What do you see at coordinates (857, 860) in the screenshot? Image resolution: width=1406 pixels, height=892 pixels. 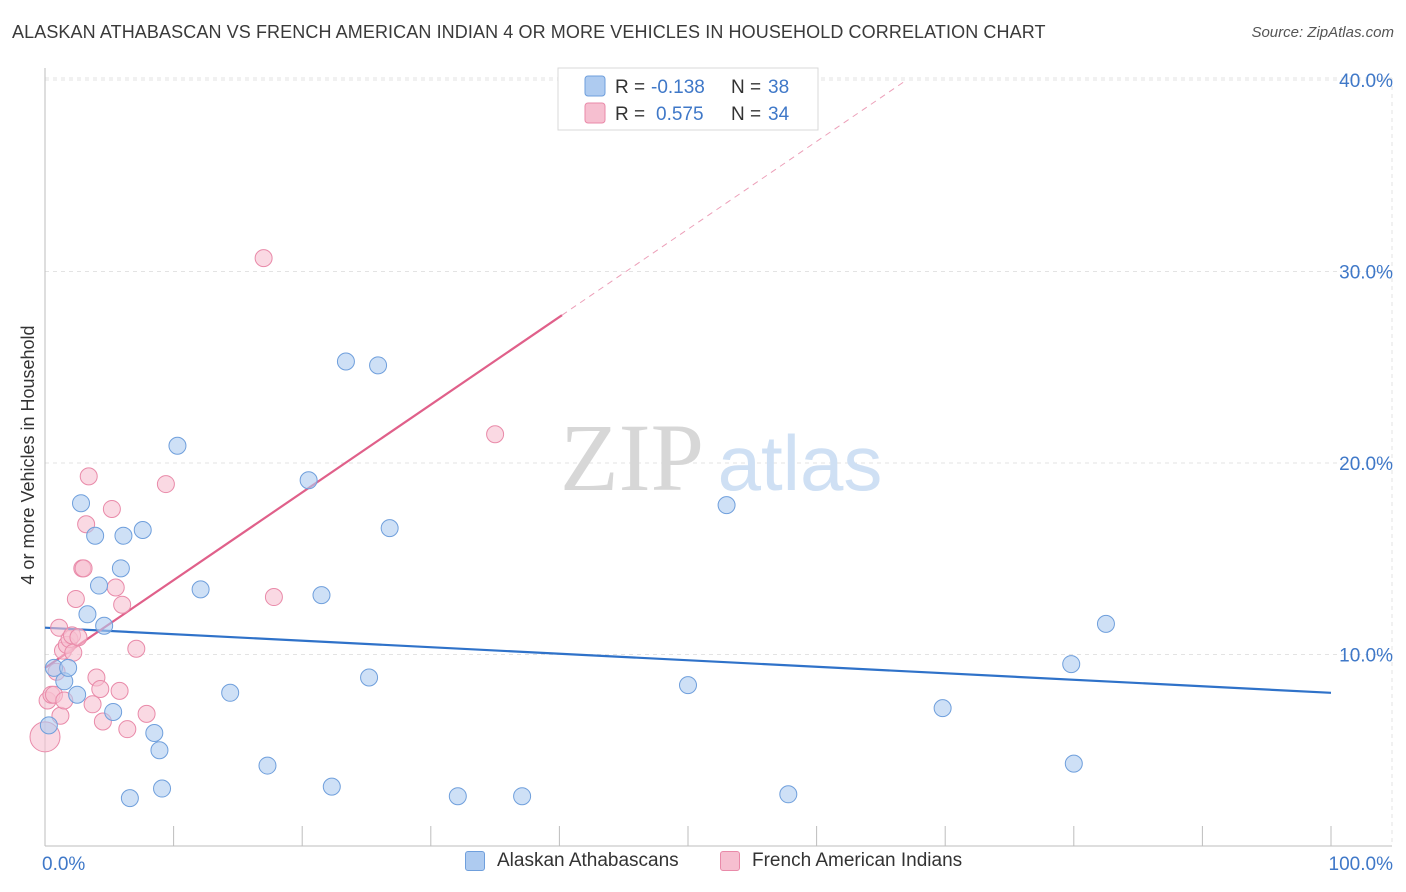 I see `legend-label-french-american-indians: French American Indians` at bounding box center [857, 860].